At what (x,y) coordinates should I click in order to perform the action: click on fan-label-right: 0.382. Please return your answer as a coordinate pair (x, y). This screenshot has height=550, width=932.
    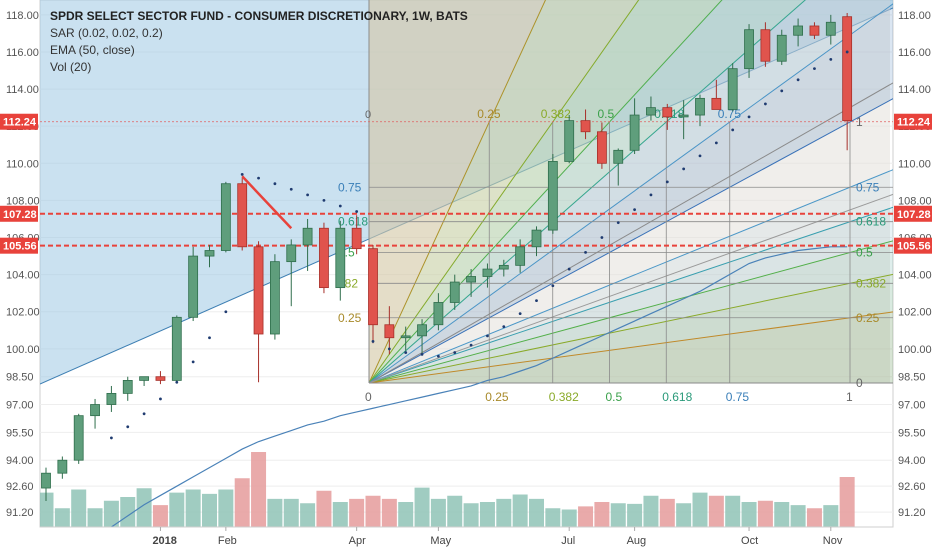
    Looking at the image, I should click on (871, 283).